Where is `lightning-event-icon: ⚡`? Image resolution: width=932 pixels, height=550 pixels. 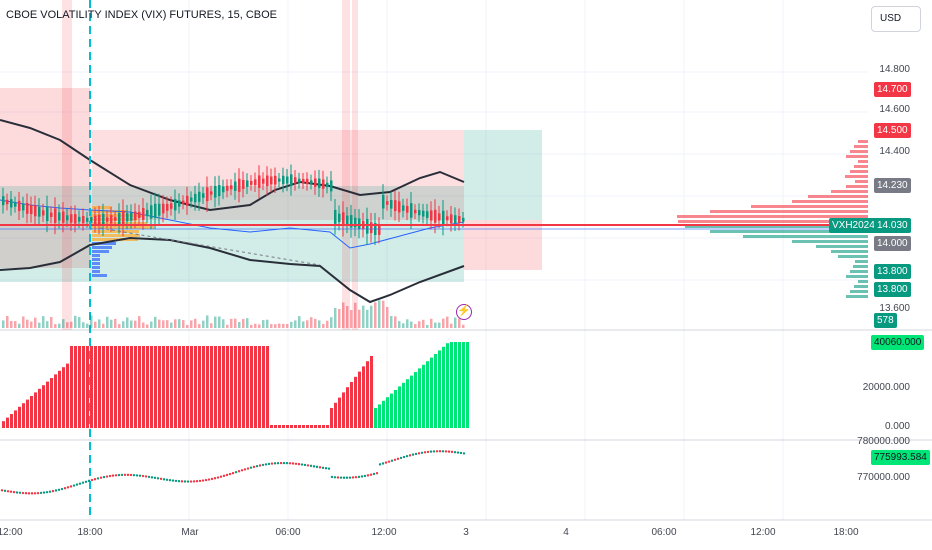
lightning-event-icon: ⚡ is located at coordinates (464, 312).